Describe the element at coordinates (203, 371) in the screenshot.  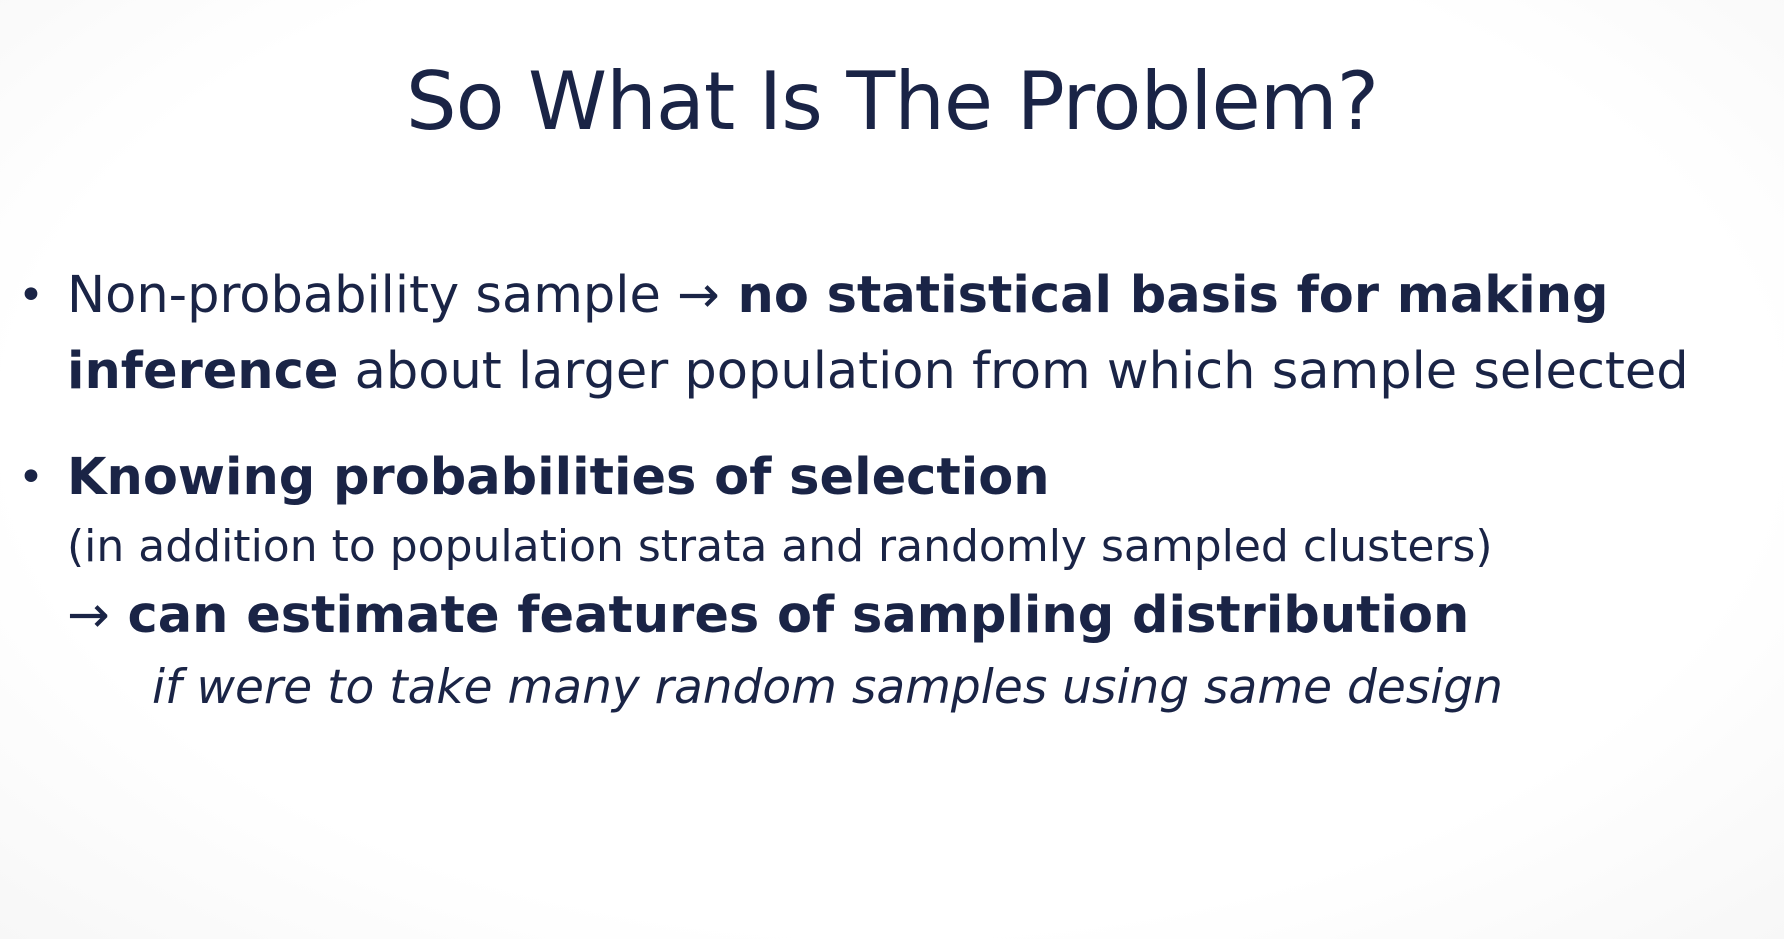
I see `bullet-text-bold: inference` at that location.